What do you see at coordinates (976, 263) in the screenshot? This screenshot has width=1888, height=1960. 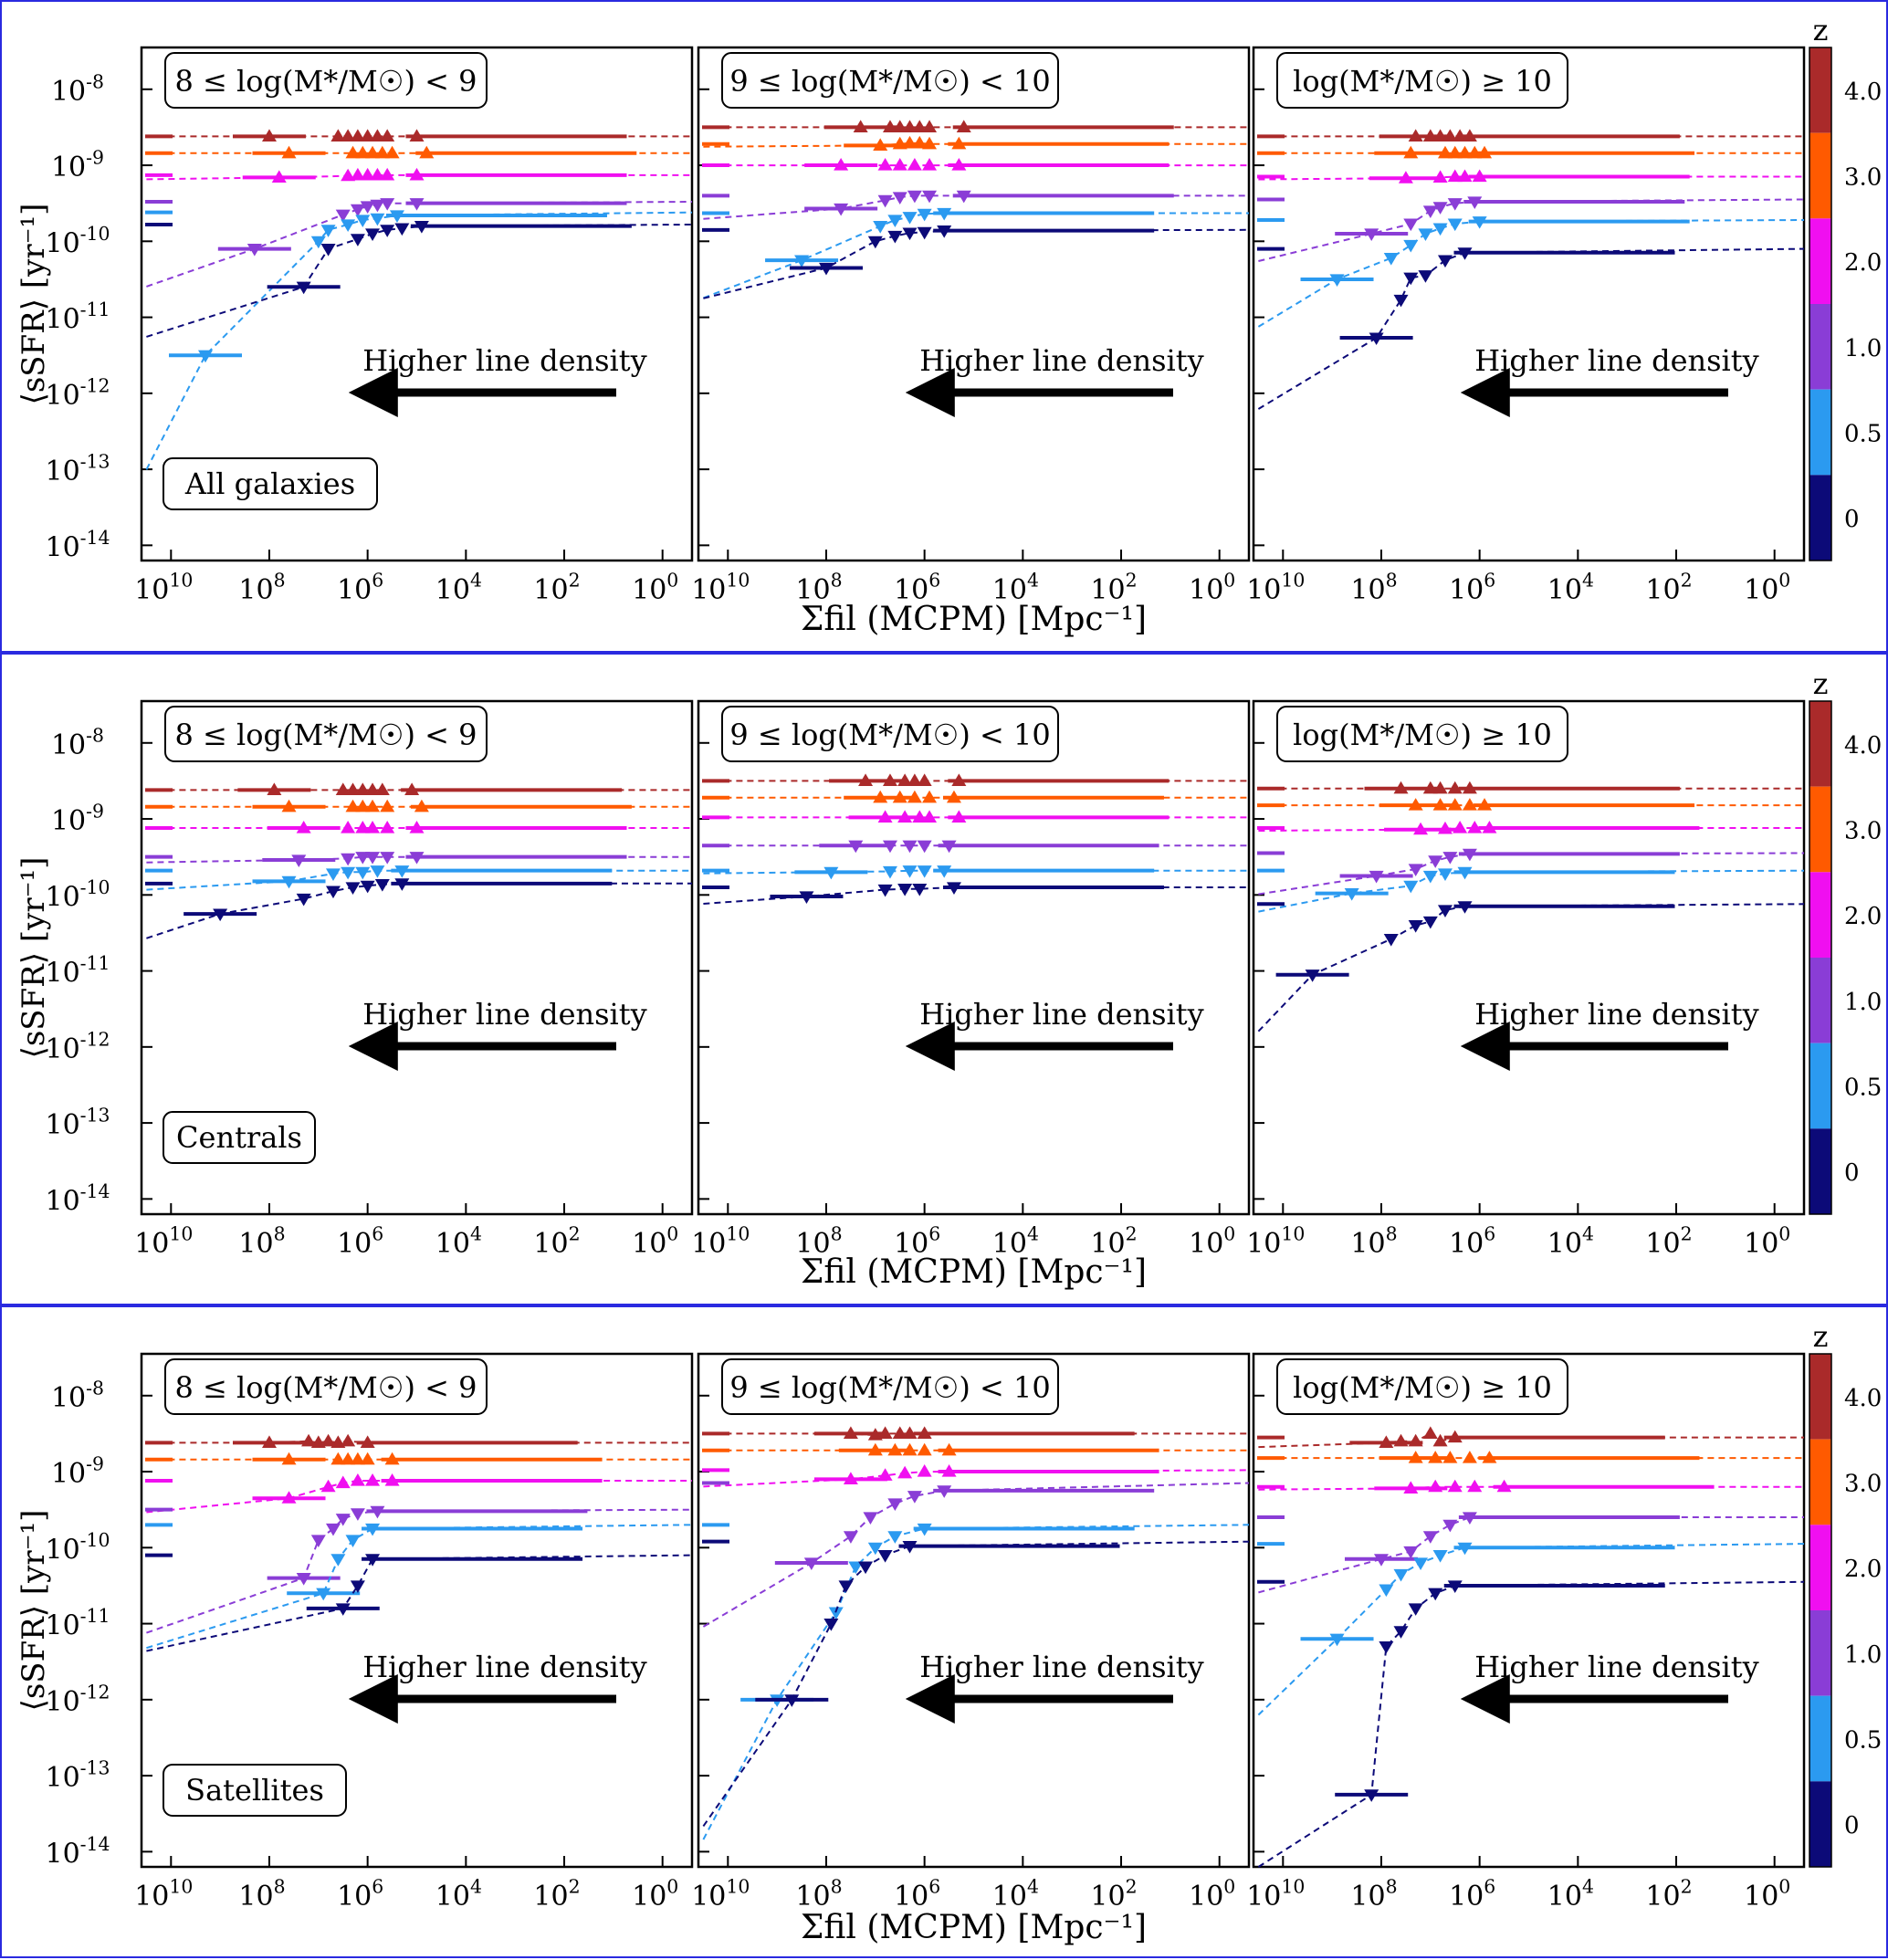 I see `fit-line` at bounding box center [976, 263].